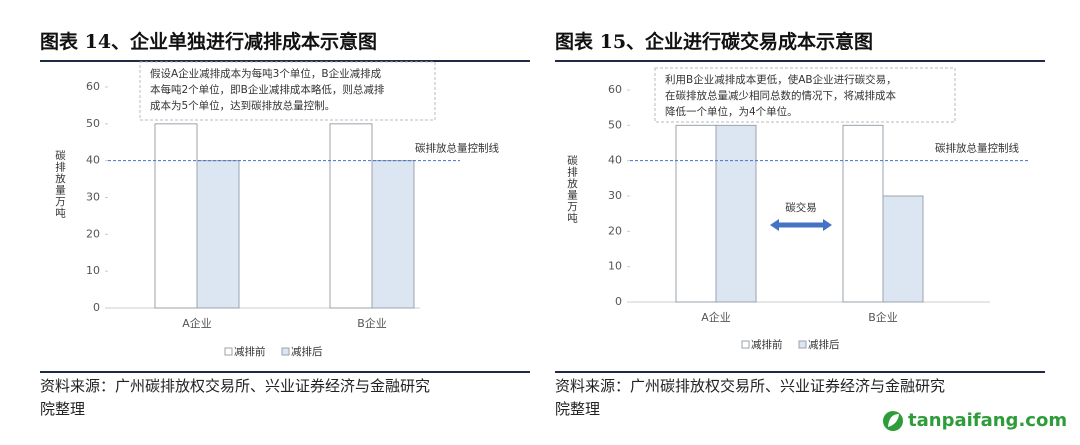 This screenshot has width=1080, height=445. What do you see at coordinates (731, 111) in the screenshot?
I see `annotation-line: 降低一个单位，为4个单位。` at bounding box center [731, 111].